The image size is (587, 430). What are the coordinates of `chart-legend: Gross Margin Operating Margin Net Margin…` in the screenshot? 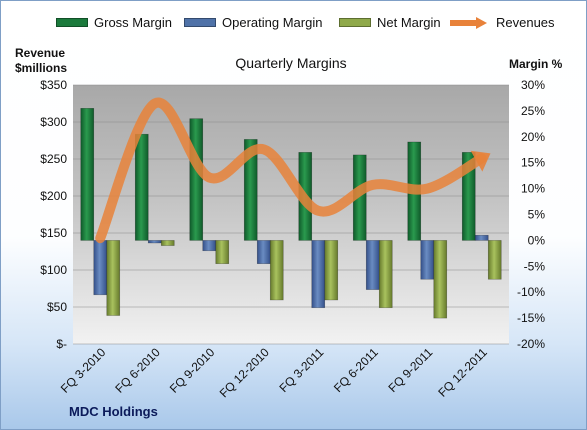 It's located at (293, 16).